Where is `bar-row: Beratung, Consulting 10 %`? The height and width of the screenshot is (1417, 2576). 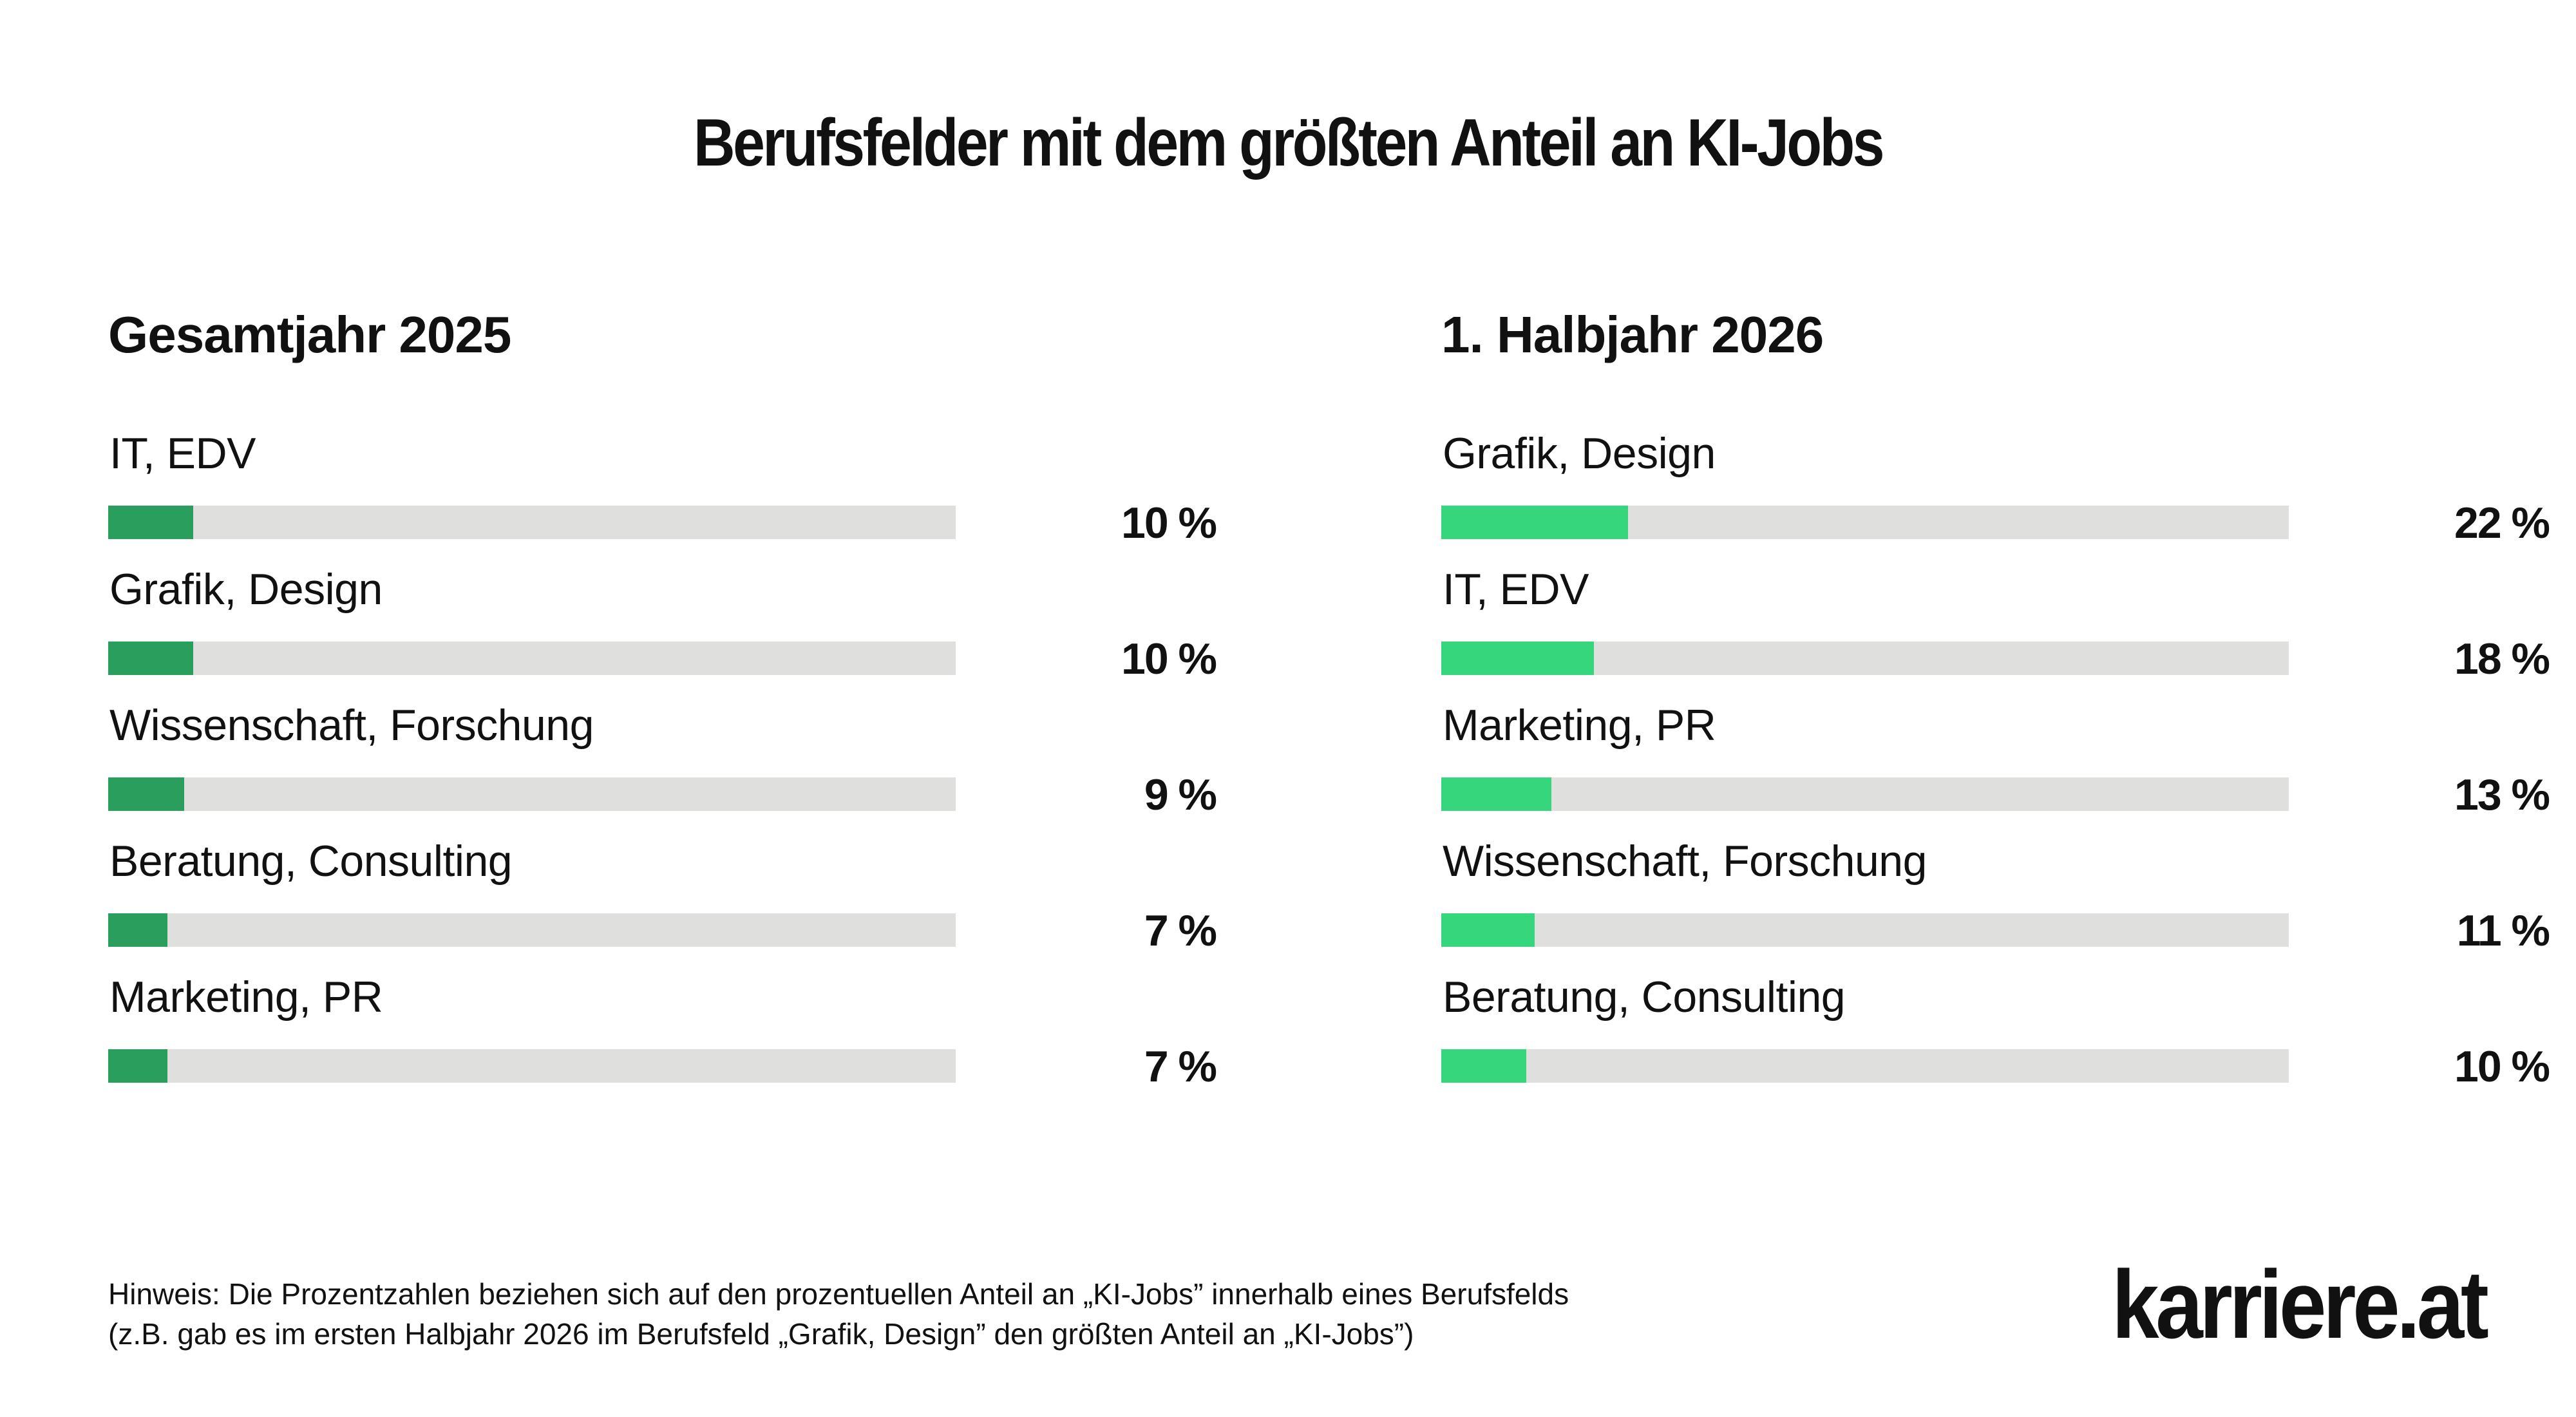 bar-row: Beratung, Consulting 10 % is located at coordinates (1995, 1042).